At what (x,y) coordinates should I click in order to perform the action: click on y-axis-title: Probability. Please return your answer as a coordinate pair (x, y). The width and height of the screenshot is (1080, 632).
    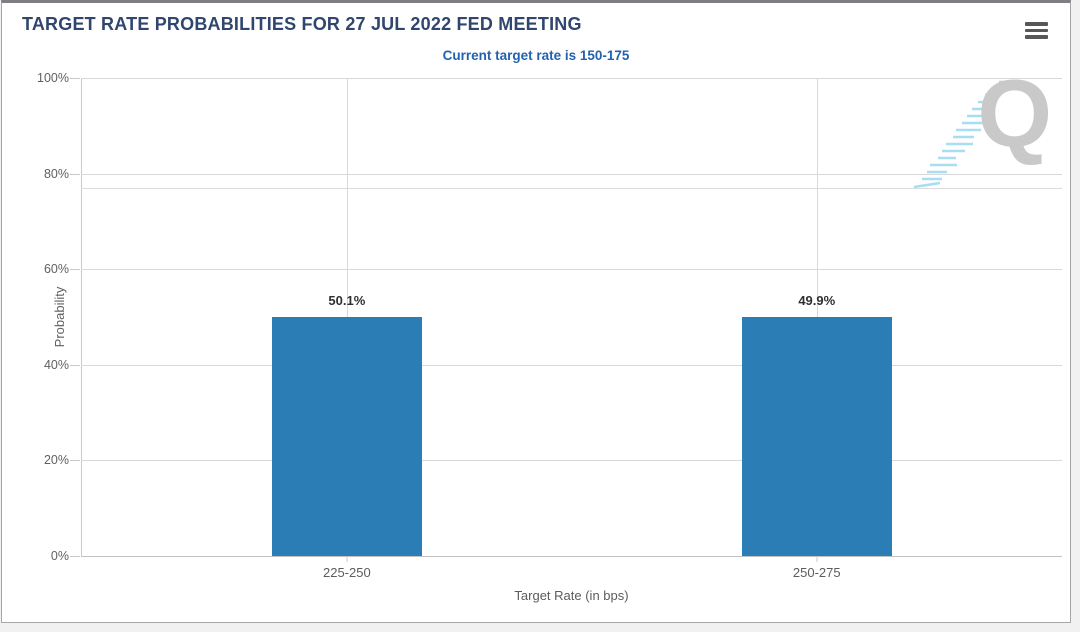
    Looking at the image, I should click on (59, 317).